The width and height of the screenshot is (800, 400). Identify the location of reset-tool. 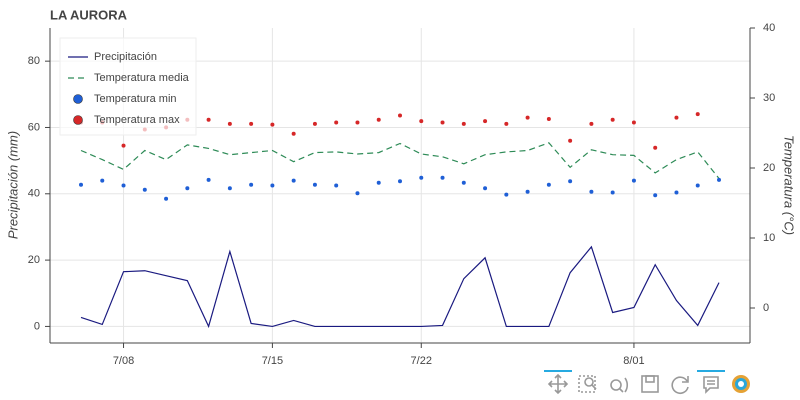
(680, 385).